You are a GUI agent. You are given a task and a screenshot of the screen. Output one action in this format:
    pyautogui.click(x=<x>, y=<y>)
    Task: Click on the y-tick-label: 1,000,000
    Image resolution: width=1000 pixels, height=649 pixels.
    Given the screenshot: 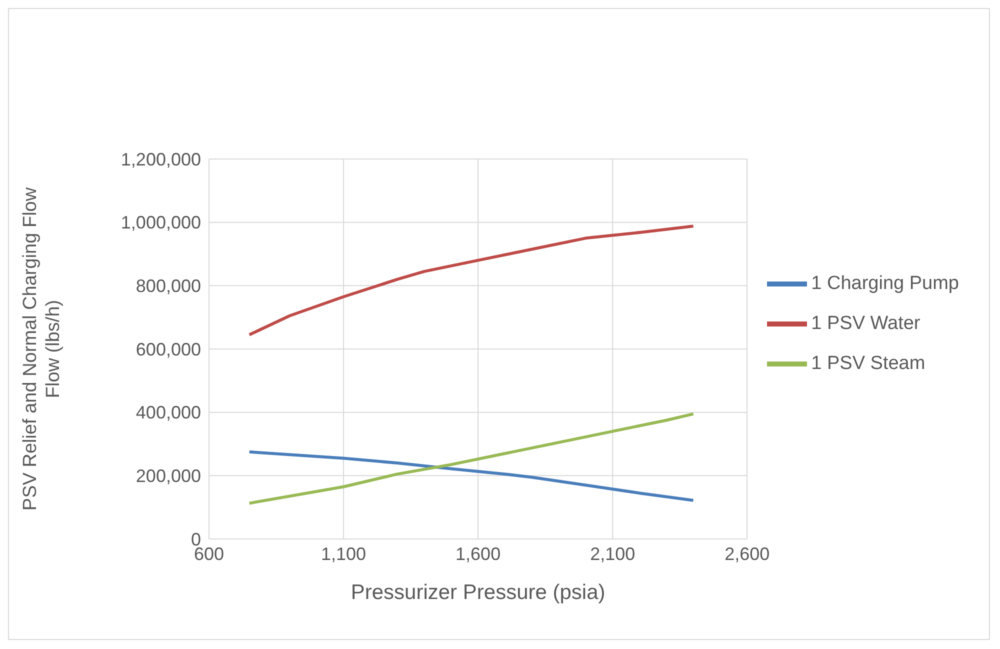 What is the action you would take?
    pyautogui.click(x=160, y=222)
    